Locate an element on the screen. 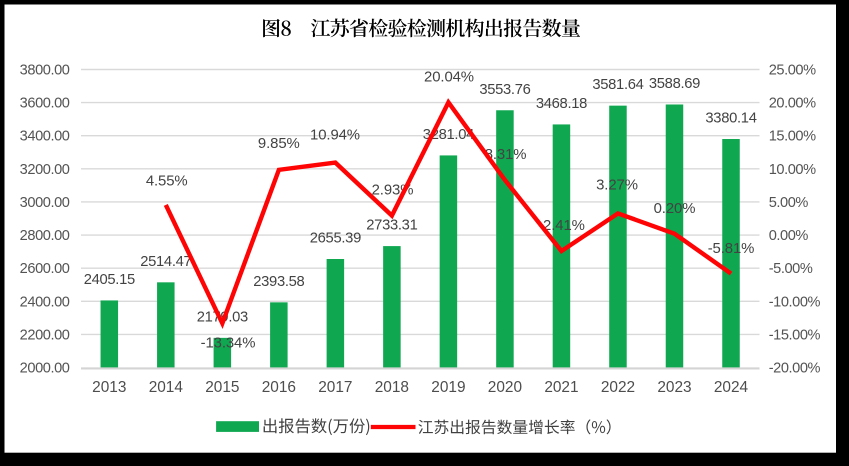 Image resolution: width=849 pixels, height=466 pixels. svg-text: 8.31% is located at coordinates (506, 155).